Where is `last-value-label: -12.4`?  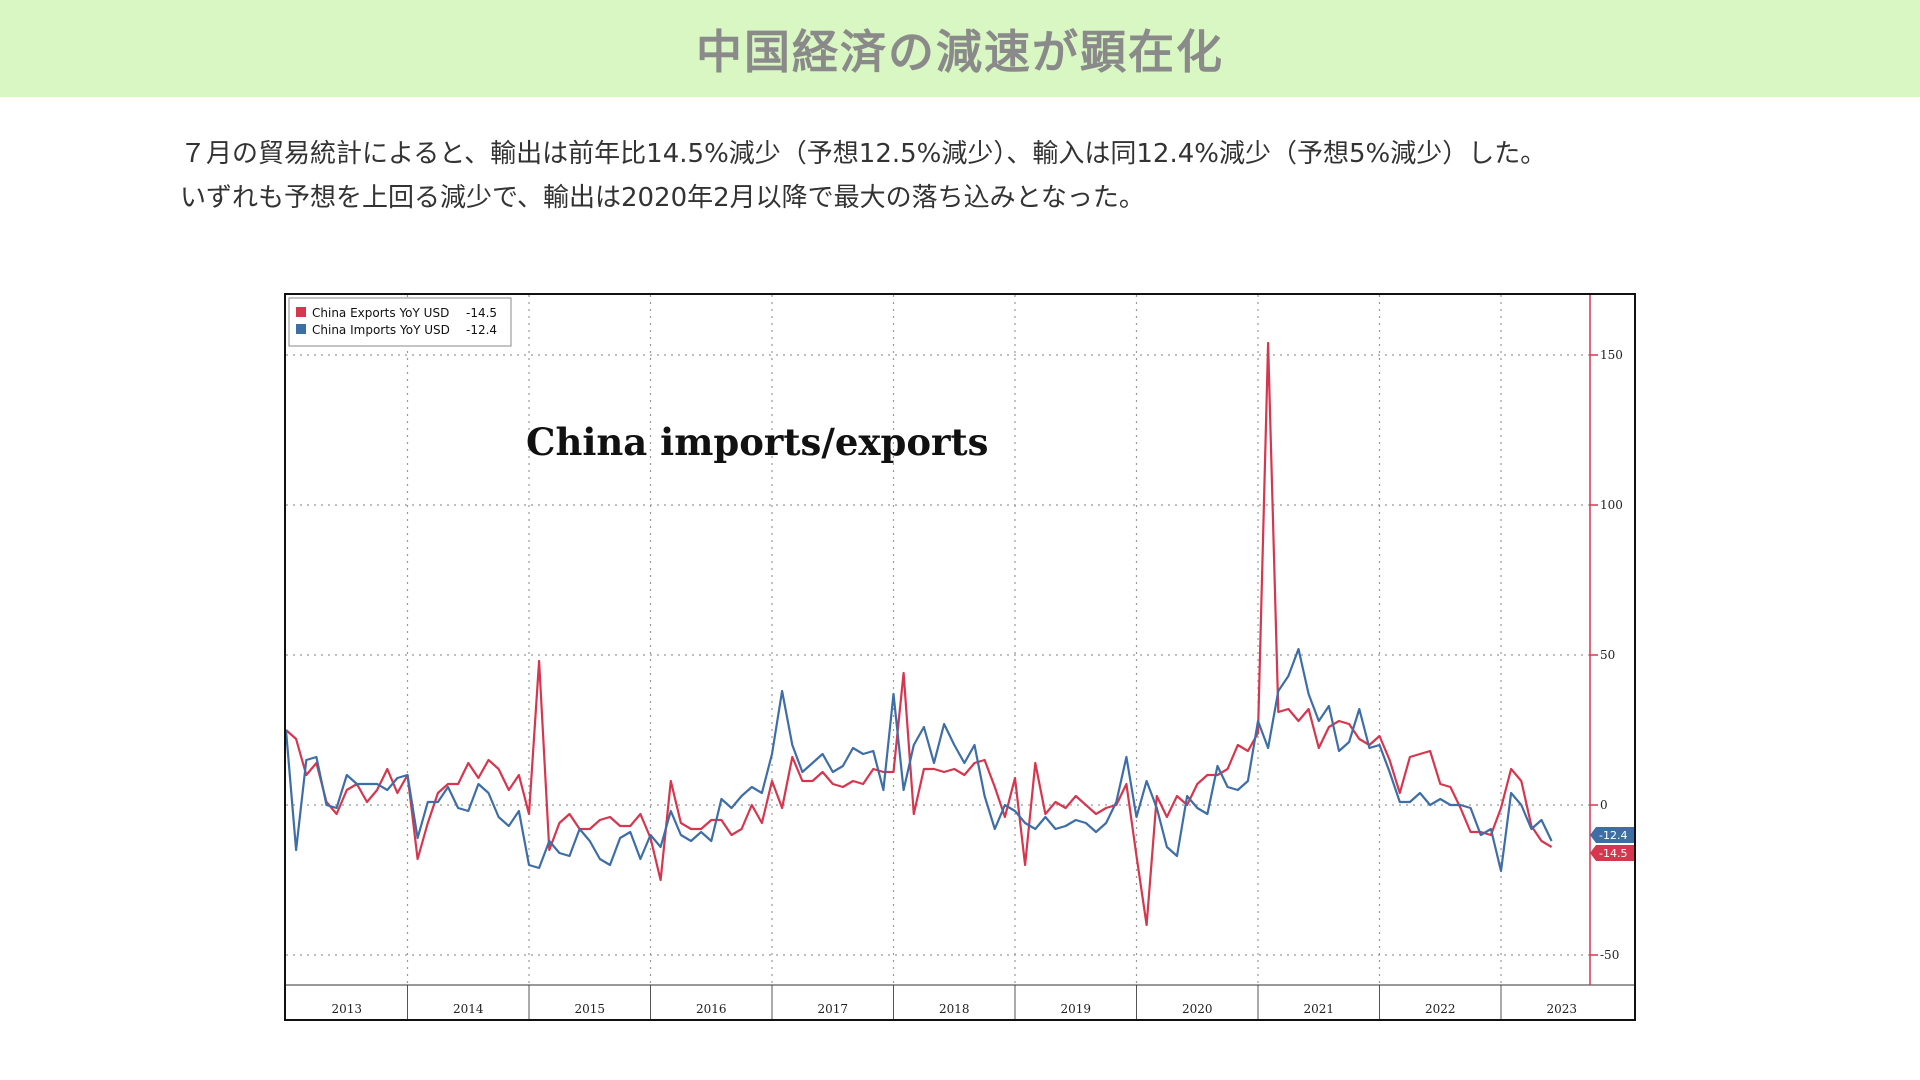
last-value-label: -12.4 is located at coordinates (1613, 835).